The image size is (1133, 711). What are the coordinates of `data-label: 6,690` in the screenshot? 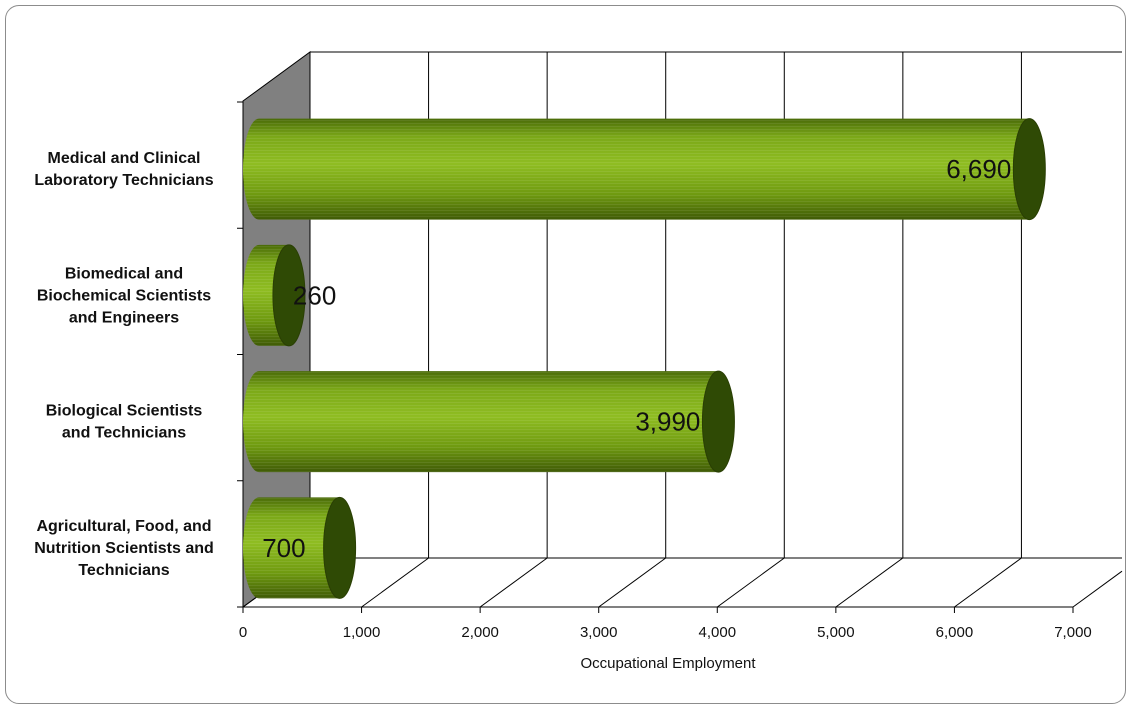 It's located at (978, 169).